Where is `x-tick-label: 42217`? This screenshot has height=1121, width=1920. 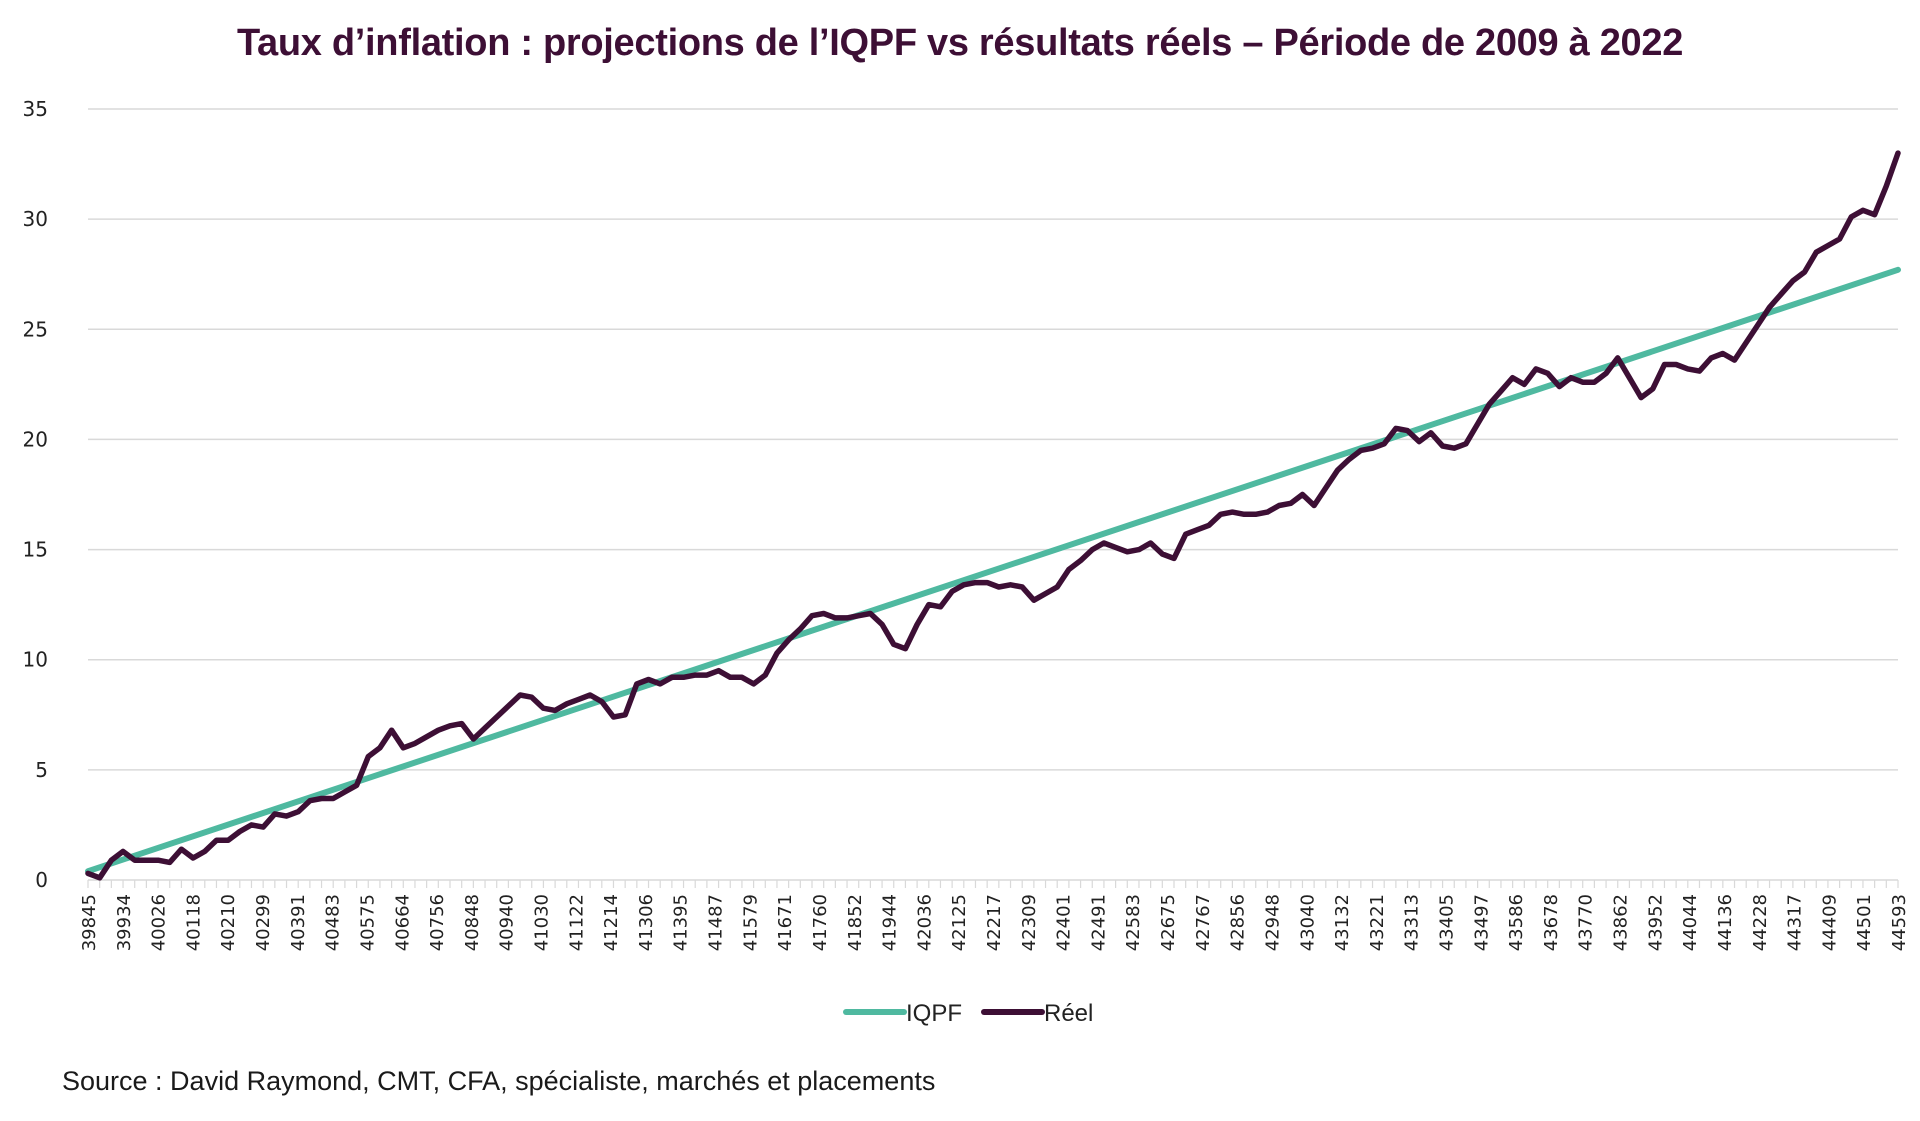 x-tick-label: 42217 is located at coordinates (994, 922).